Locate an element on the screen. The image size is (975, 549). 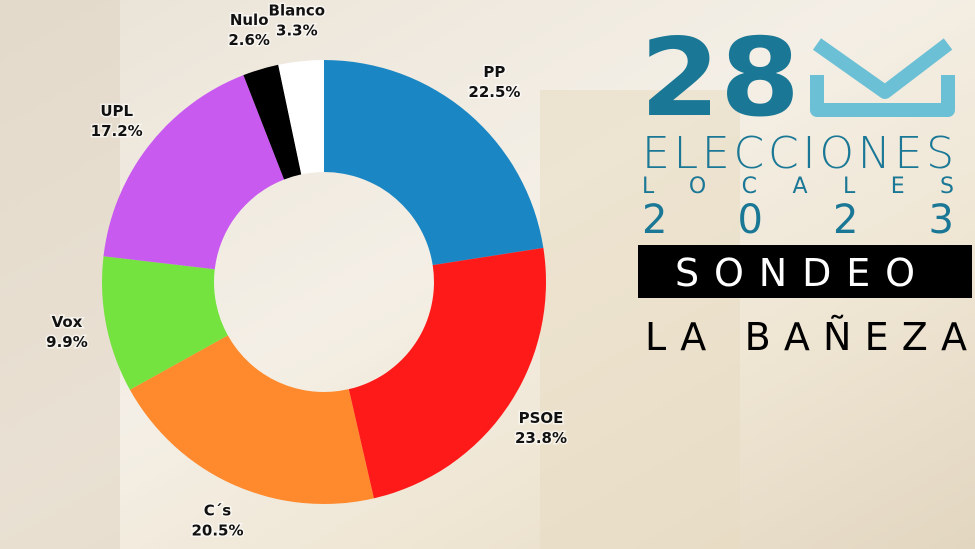
slice-value: 2.6% is located at coordinates (249, 40).